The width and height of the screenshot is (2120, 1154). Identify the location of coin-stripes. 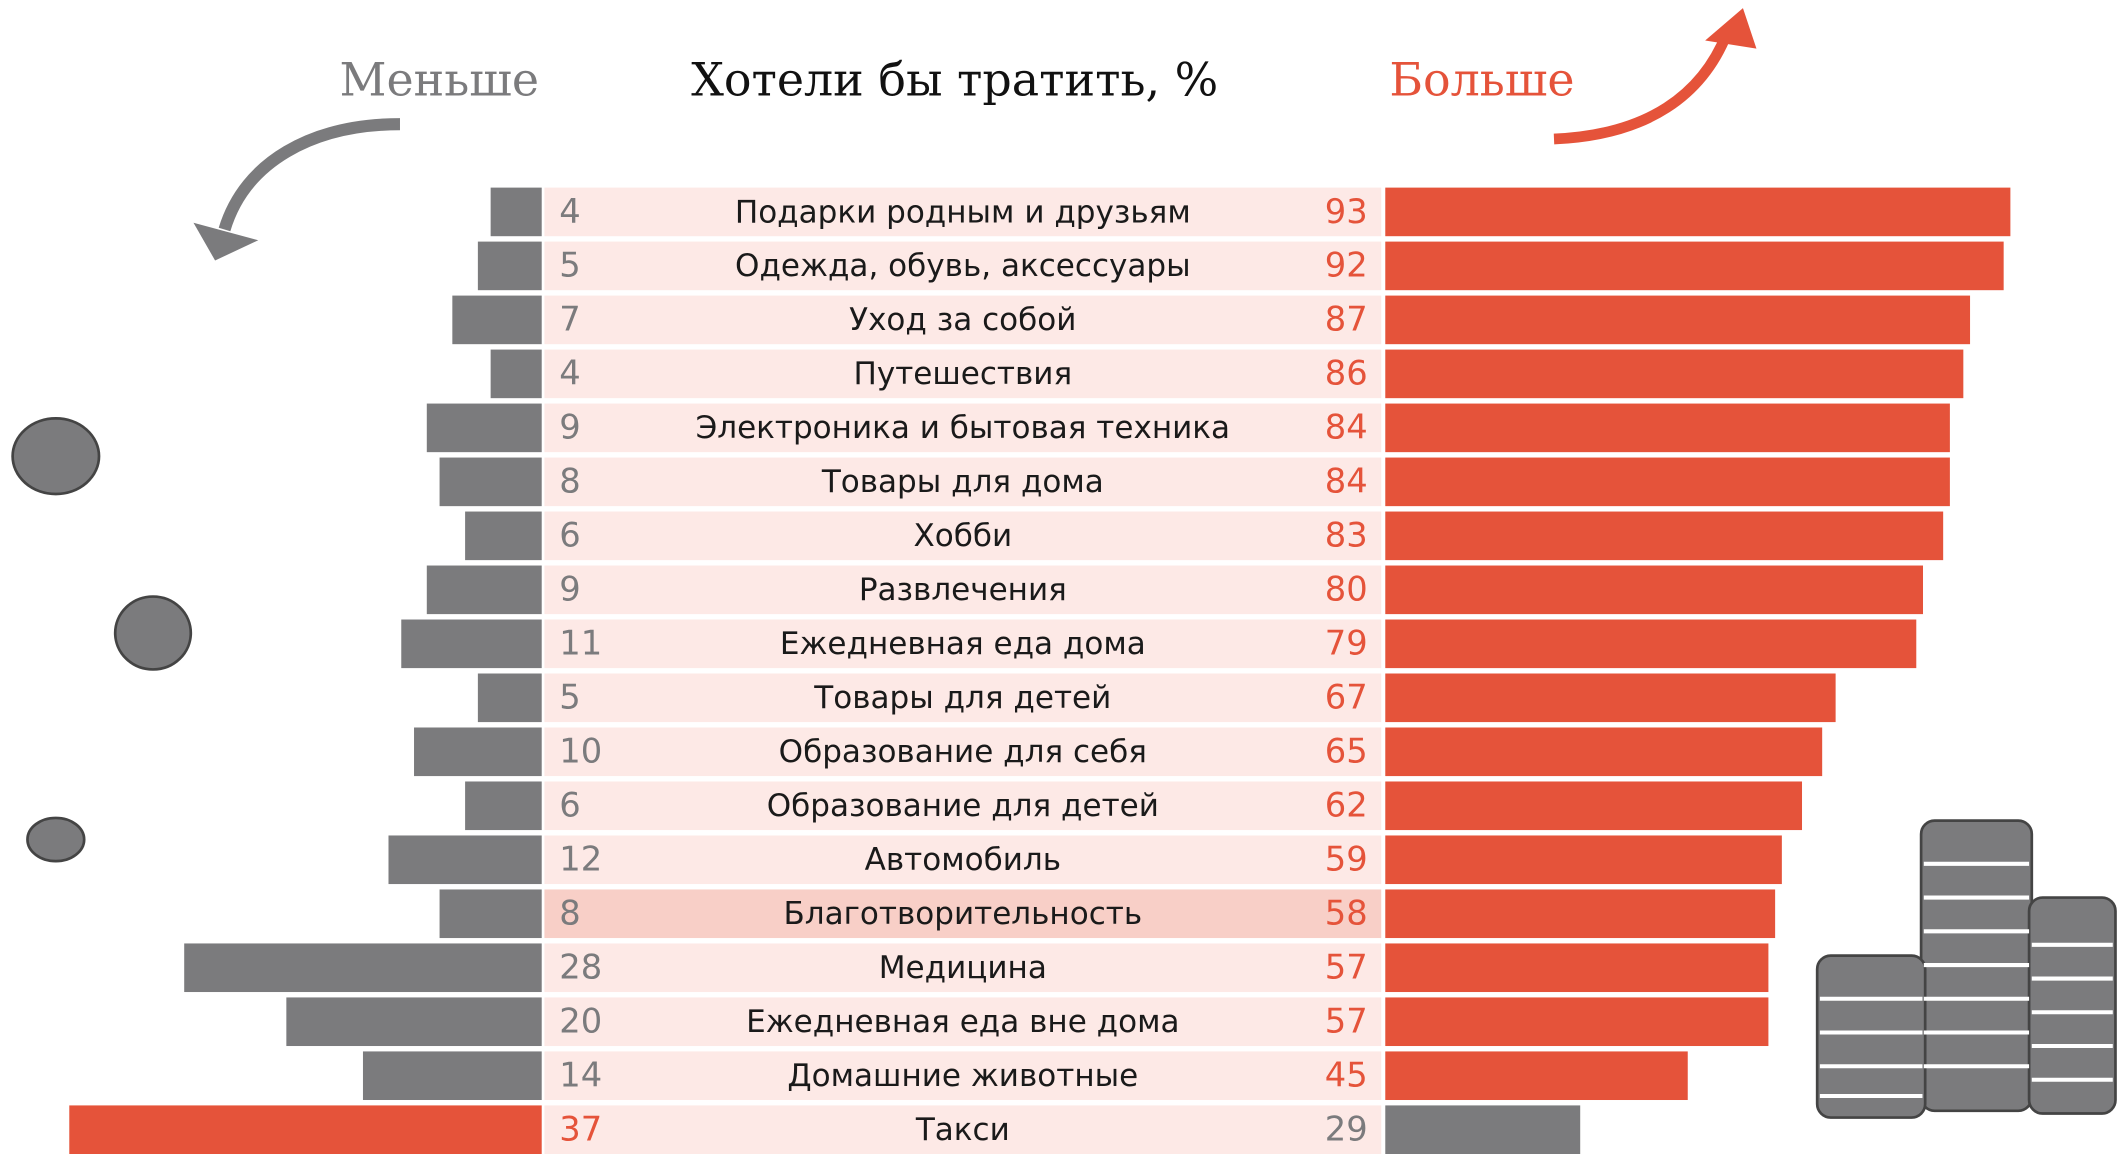
(1966, 979).